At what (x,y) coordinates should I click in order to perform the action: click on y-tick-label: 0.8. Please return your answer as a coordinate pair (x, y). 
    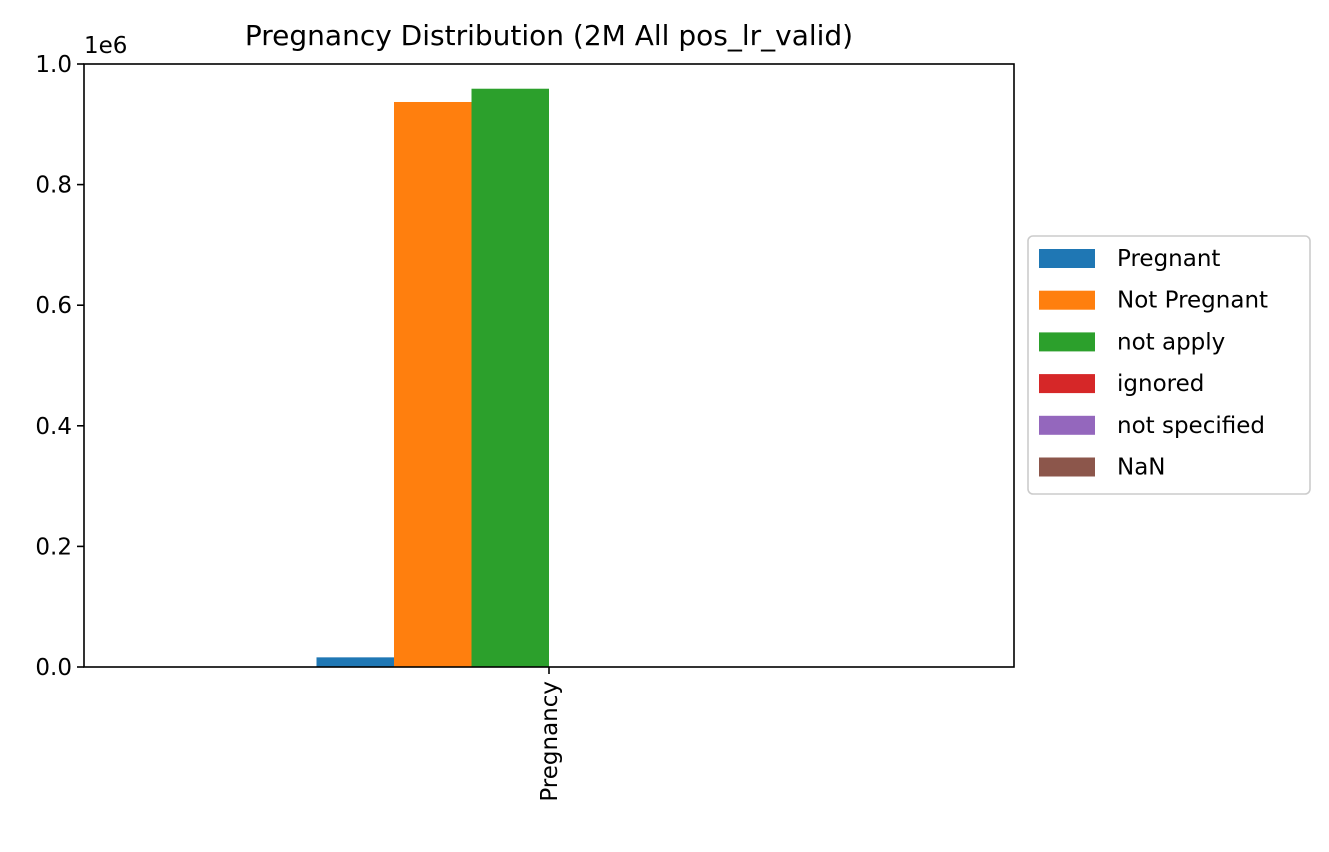
    Looking at the image, I should click on (53, 186).